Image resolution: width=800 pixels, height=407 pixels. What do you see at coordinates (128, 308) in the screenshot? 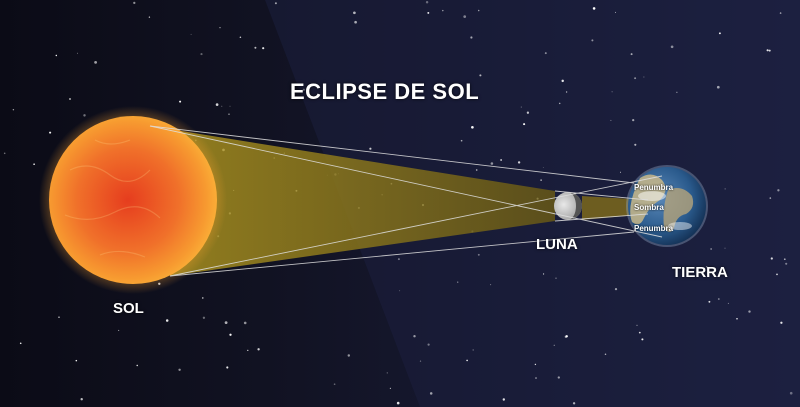
I see `sun-label: SOL` at bounding box center [128, 308].